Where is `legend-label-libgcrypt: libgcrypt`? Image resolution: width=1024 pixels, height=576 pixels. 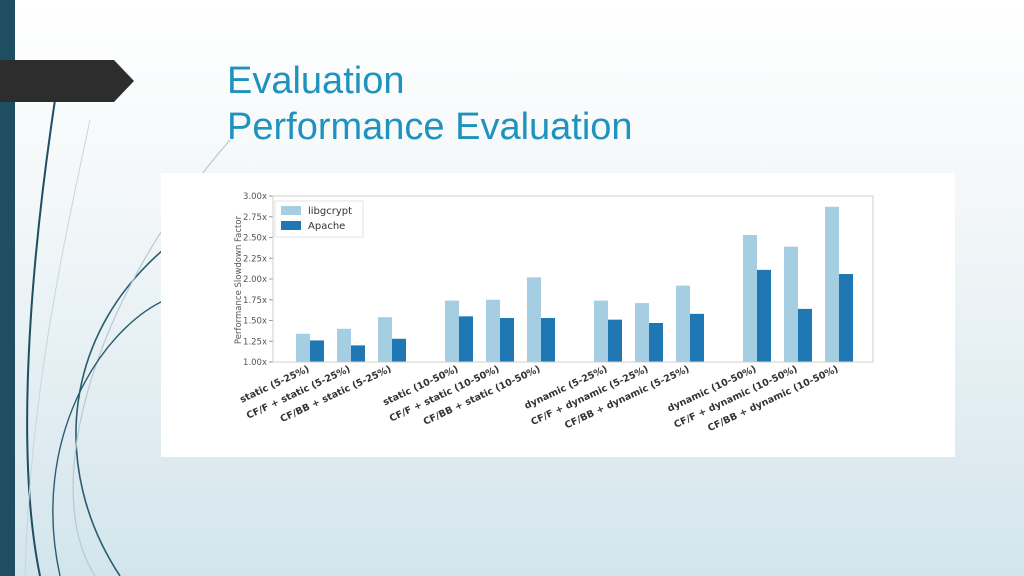 legend-label-libgcrypt: libgcrypt is located at coordinates (330, 211).